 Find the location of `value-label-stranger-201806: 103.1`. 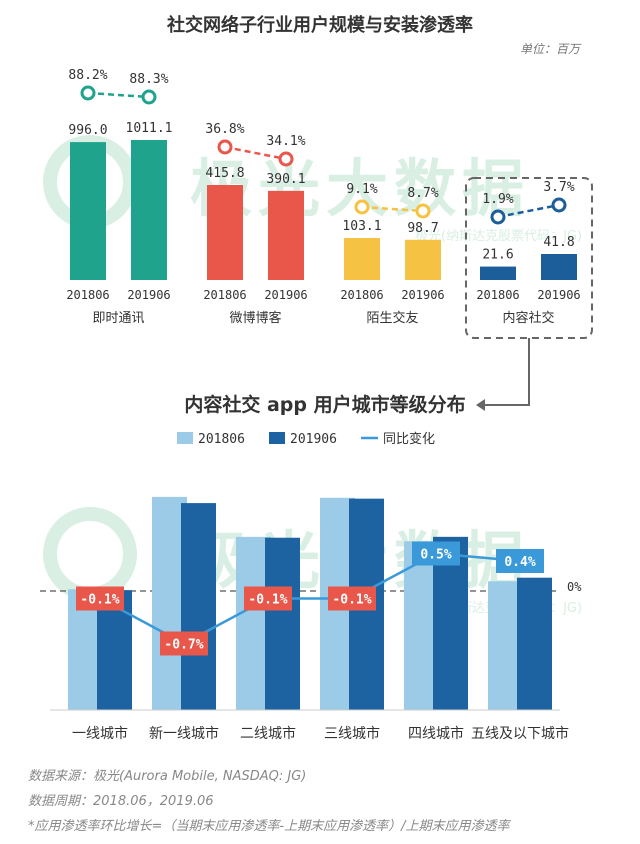

value-label-stranger-201806: 103.1 is located at coordinates (361, 226).